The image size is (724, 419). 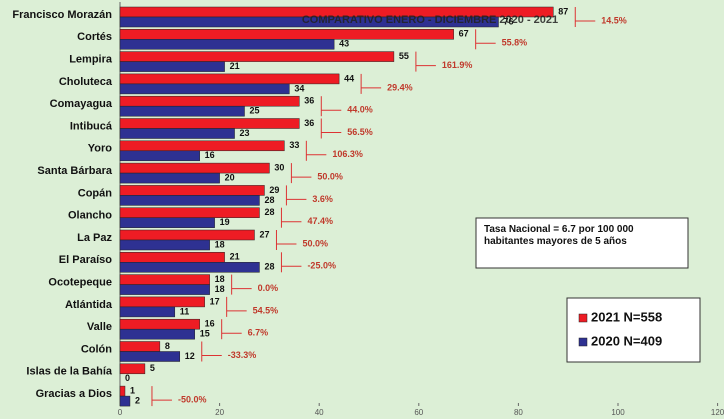 I want to click on category-label: Choluteca, so click(x=86, y=82).